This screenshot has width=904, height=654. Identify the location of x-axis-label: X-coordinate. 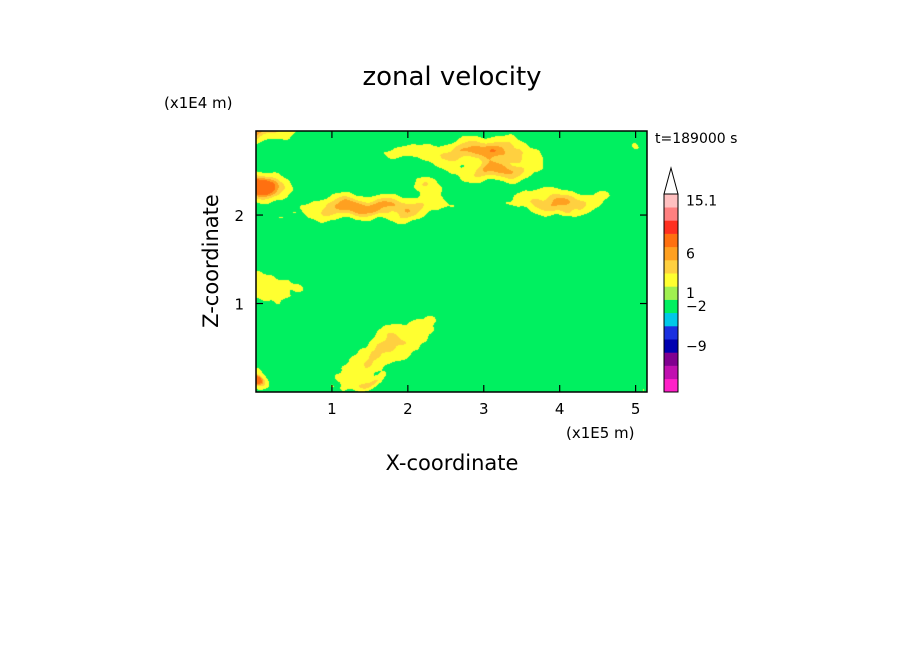
(452, 463).